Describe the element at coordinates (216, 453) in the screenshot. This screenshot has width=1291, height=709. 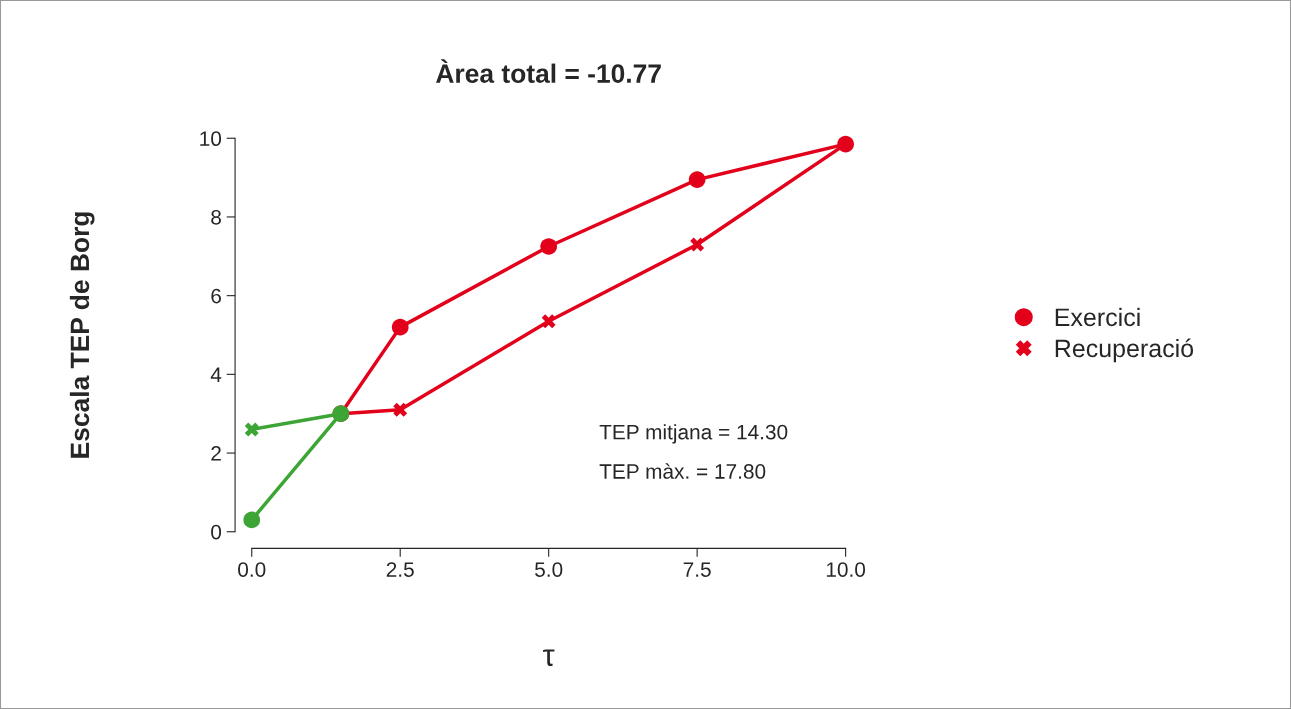
I see `y-tick-label: 2` at that location.